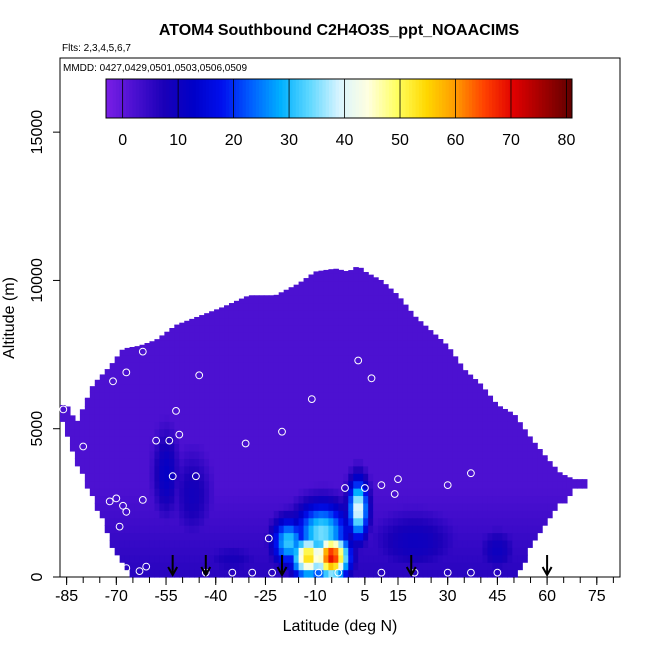  Describe the element at coordinates (215, 596) in the screenshot. I see `x-tick-label: -40` at that location.